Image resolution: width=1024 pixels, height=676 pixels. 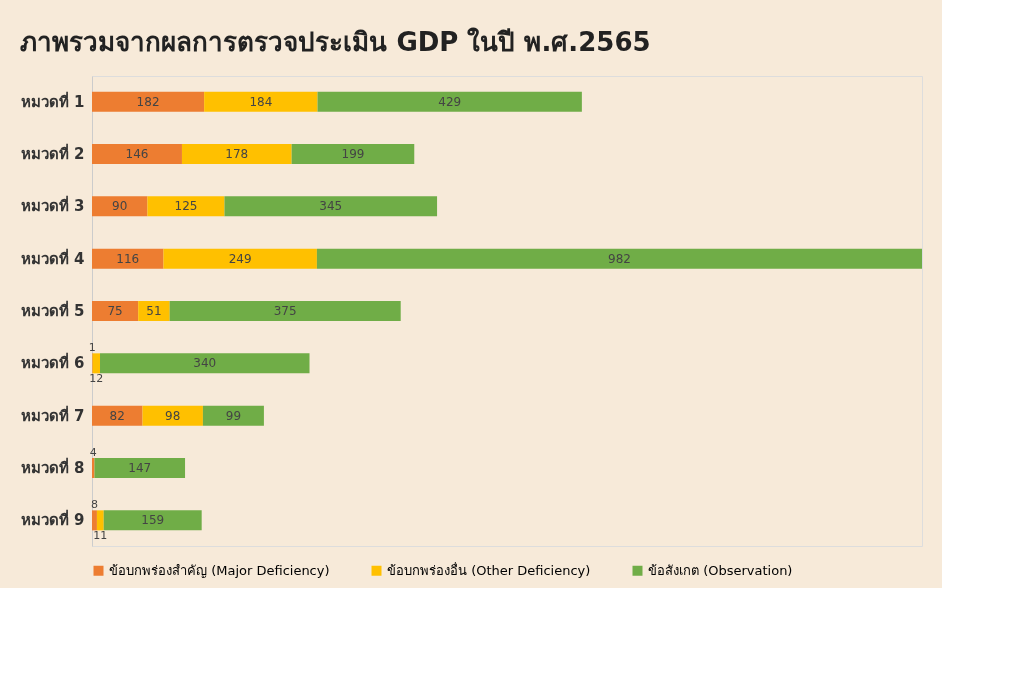 What do you see at coordinates (52, 257) in the screenshot?
I see `y-tick-label: หมวดที่ 4` at bounding box center [52, 257].